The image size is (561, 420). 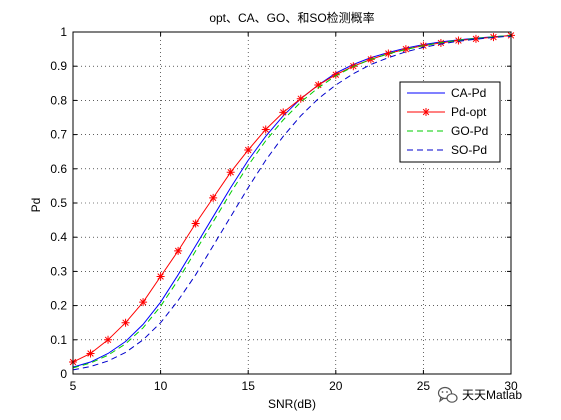 I want to click on y-tick-label: 0.9, so click(x=58, y=66).